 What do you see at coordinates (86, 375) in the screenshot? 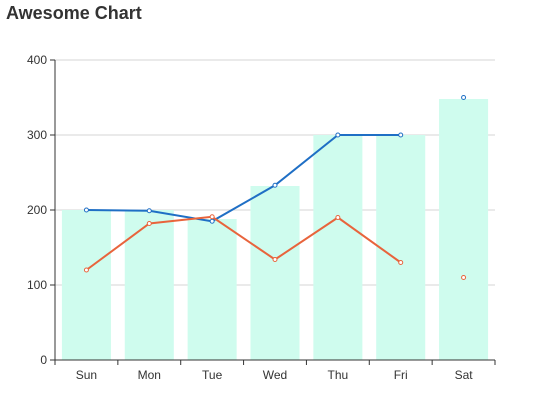
I see `x-tick-label: Sun` at bounding box center [86, 375].